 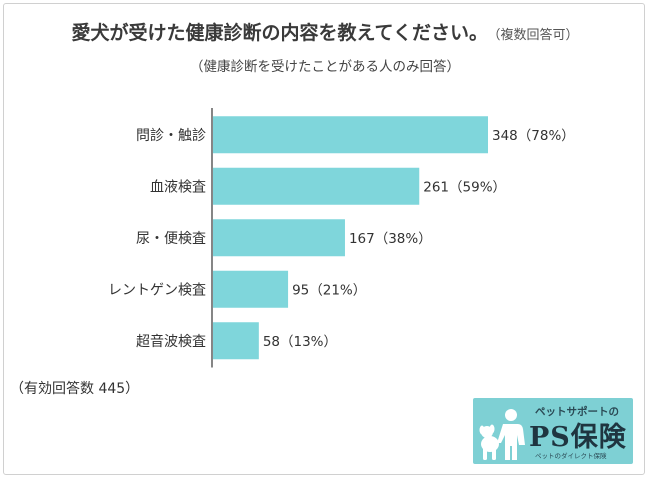 I want to click on valid-response-count: （有効回答数 445）, so click(x=75, y=389).